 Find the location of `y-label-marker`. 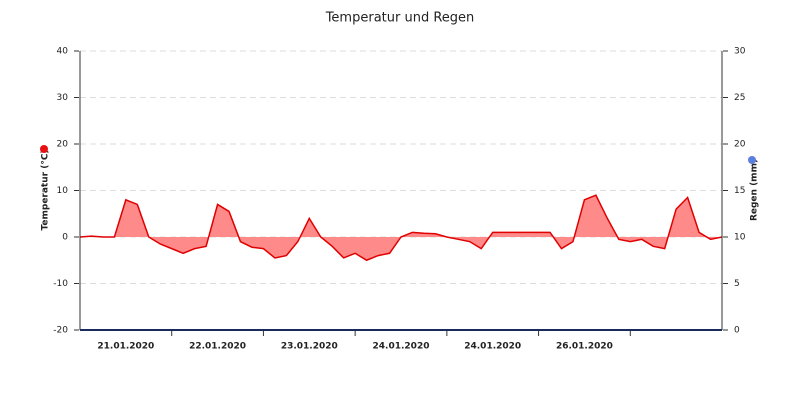

y-label-marker is located at coordinates (44, 149).